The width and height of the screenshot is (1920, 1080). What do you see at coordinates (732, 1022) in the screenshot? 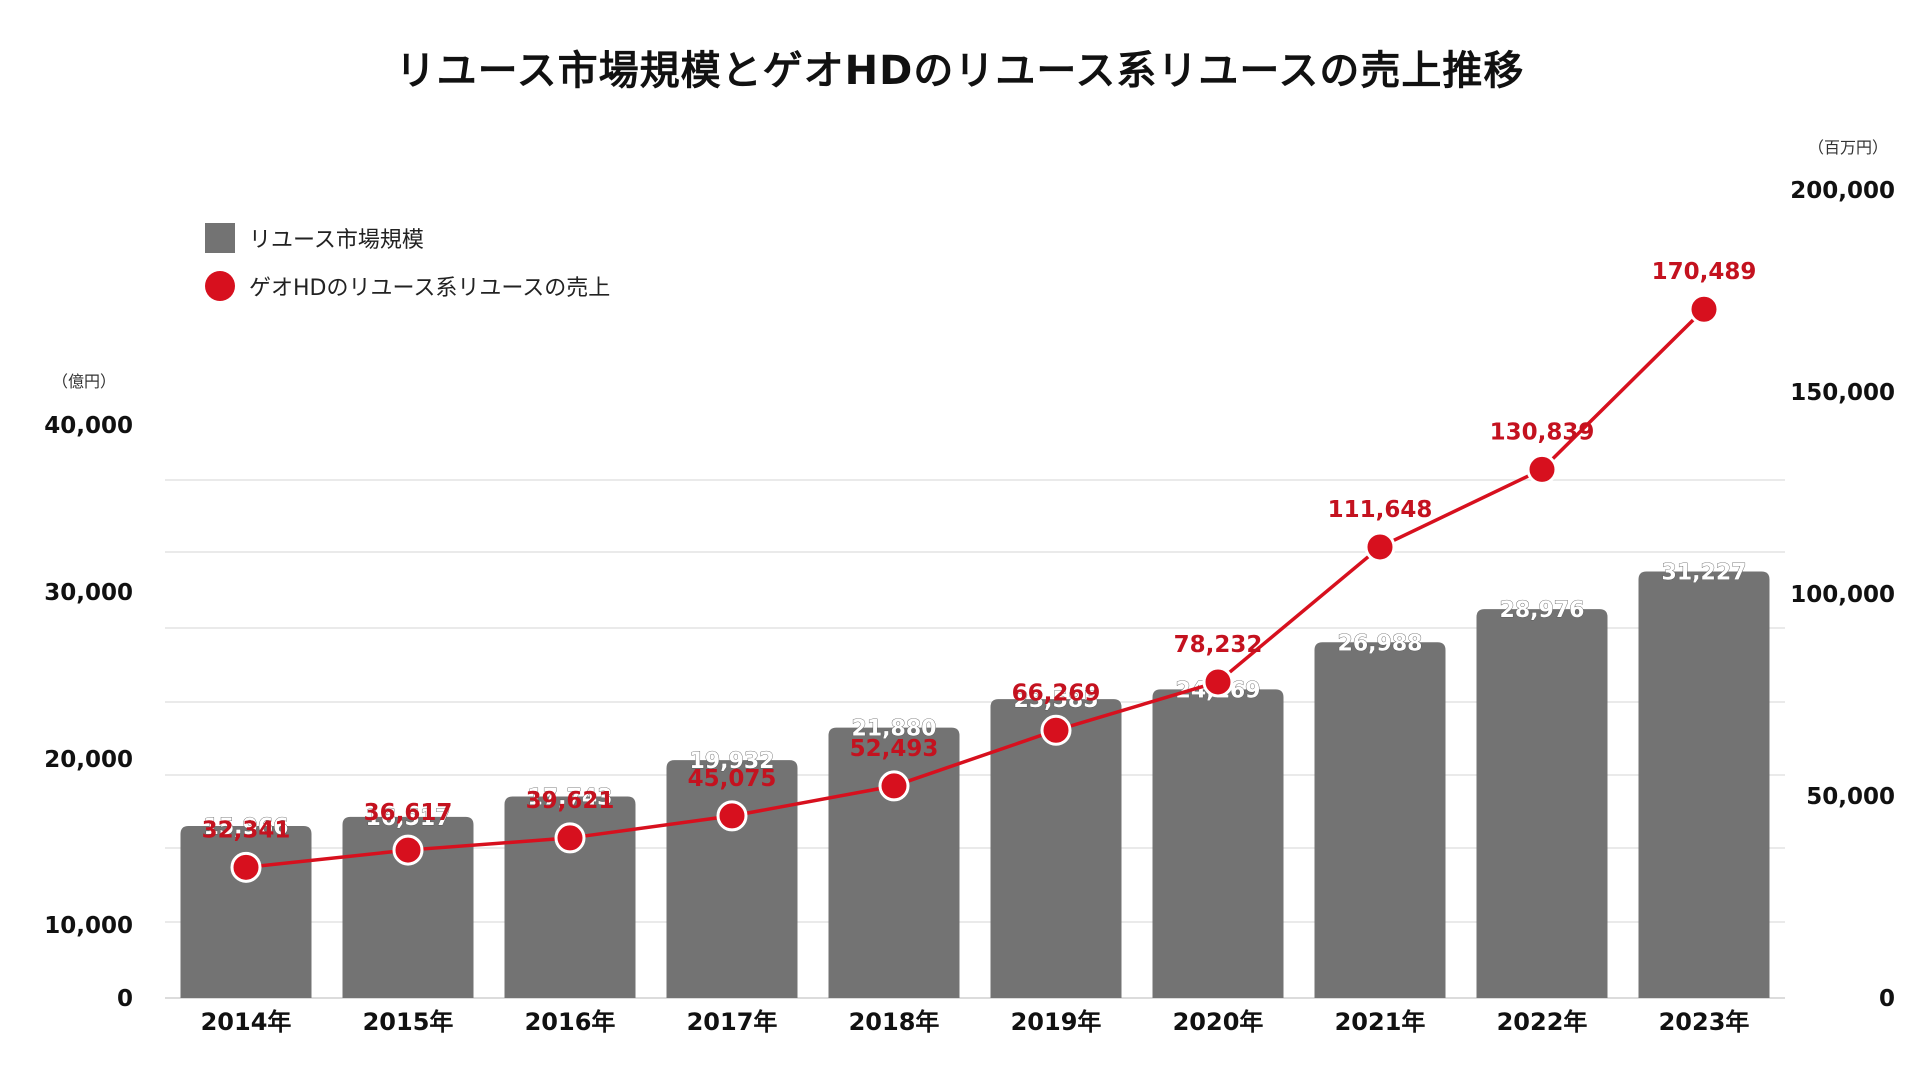
I see `x-axis-tick-label: 2017年` at bounding box center [732, 1022].